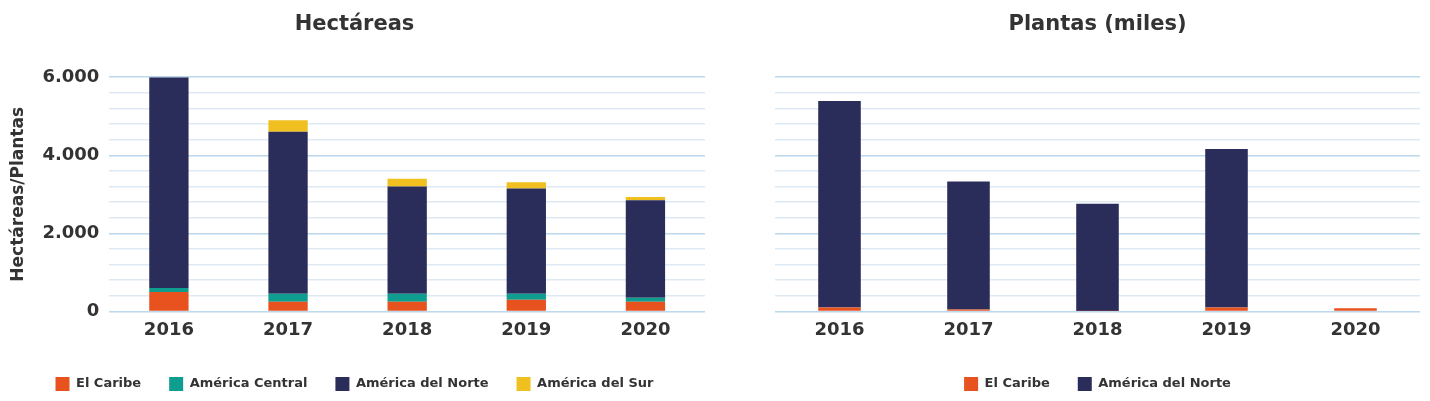 The height and width of the screenshot is (401, 1430). Describe the element at coordinates (248, 383) in the screenshot. I see `legend-label: América Central` at that location.